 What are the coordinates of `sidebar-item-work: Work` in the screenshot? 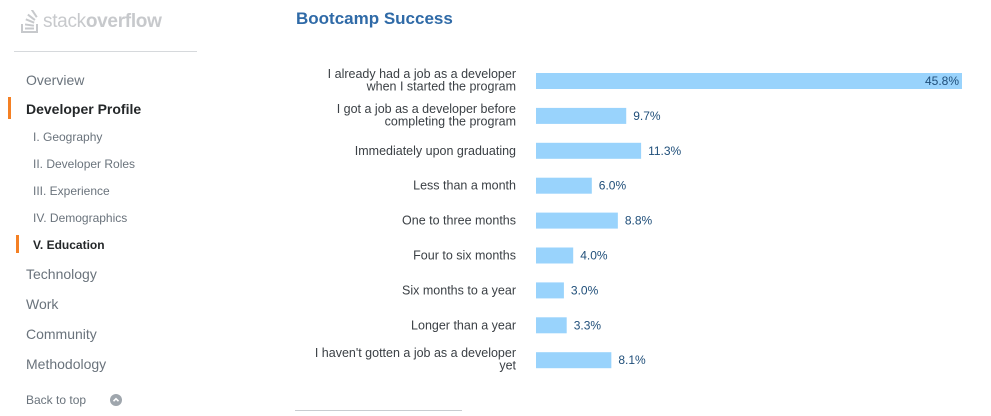 It's located at (42, 304).